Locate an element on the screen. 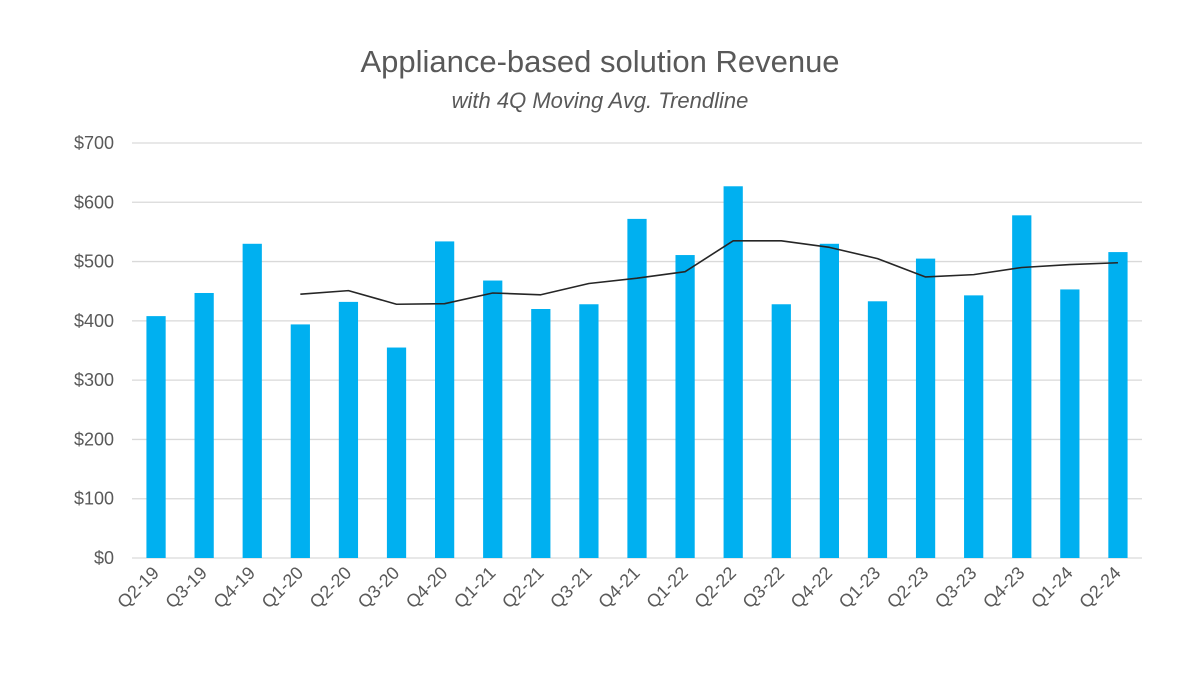 The height and width of the screenshot is (675, 1200). x-tick-label: Q4-22 is located at coordinates (812, 588).